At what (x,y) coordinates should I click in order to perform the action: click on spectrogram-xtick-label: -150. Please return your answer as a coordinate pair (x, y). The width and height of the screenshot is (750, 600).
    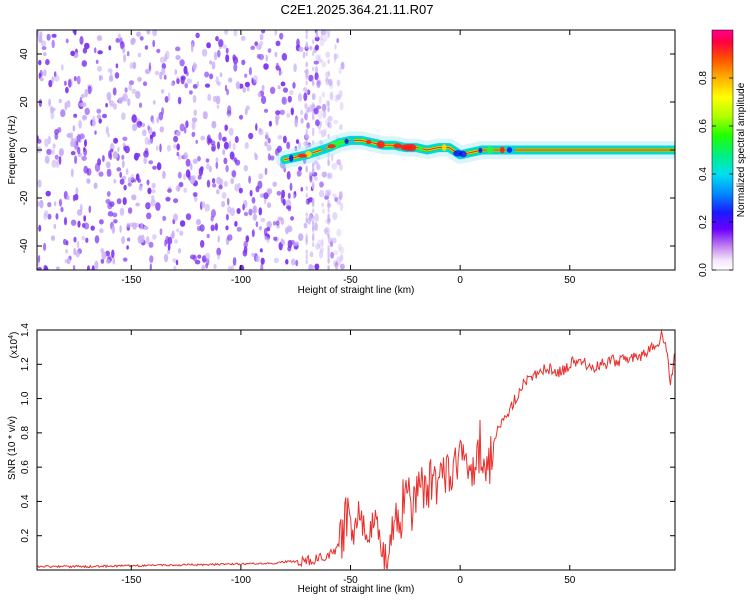
    Looking at the image, I should click on (131, 280).